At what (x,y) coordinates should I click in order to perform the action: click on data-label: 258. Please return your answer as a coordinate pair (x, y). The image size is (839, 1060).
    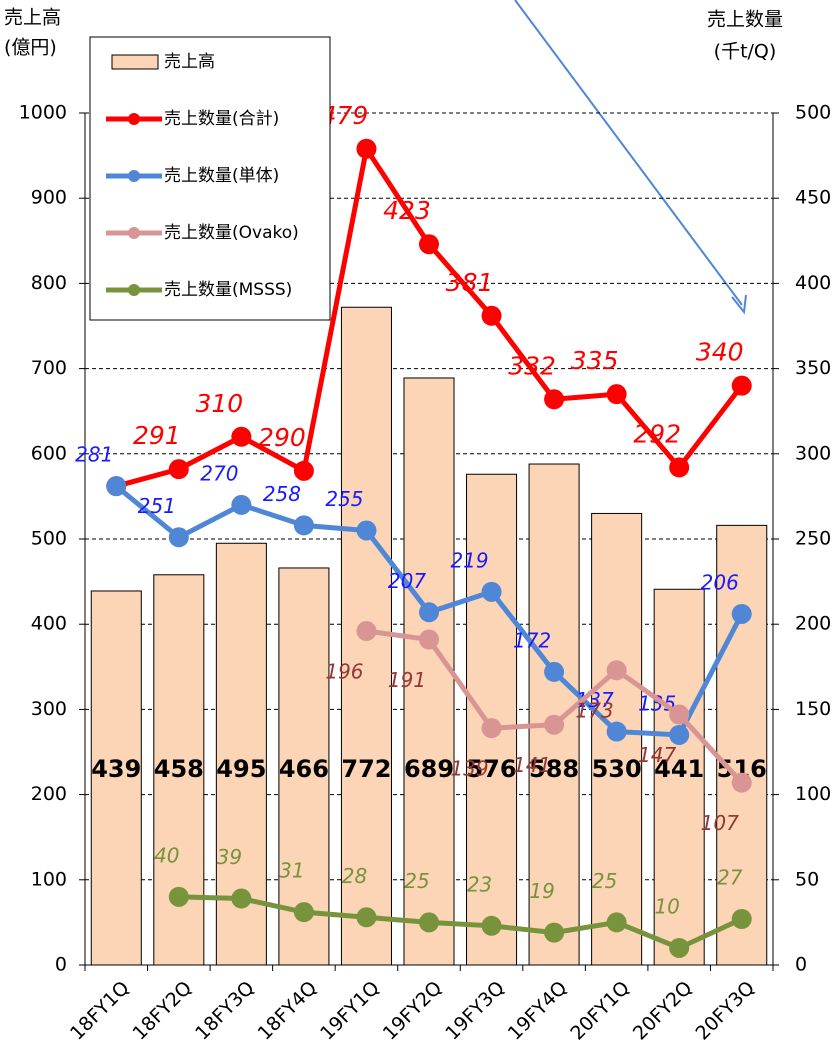
    Looking at the image, I should click on (282, 494).